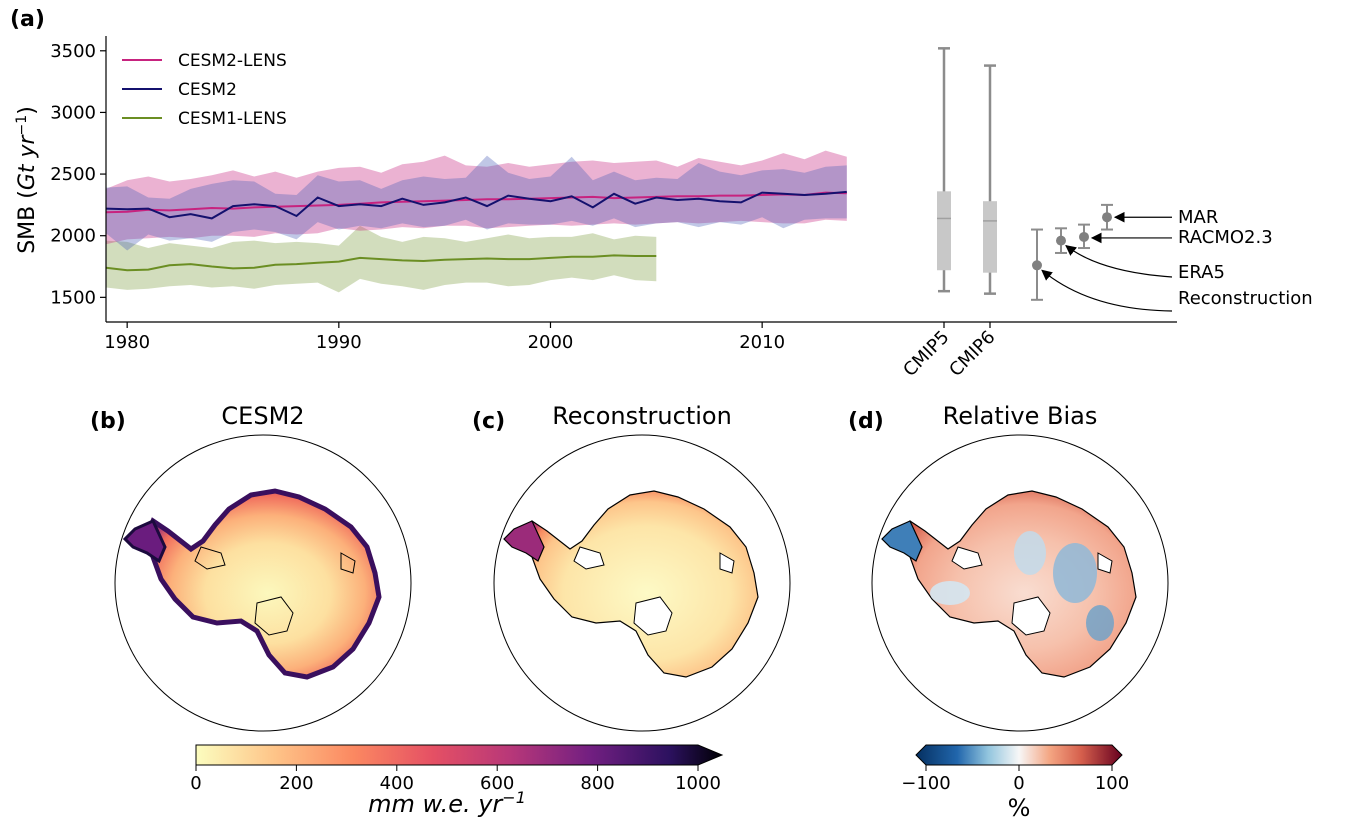 The image size is (1346, 824). What do you see at coordinates (902, 541) in the screenshot?
I see `antarctic-peninsula-bias` at bounding box center [902, 541].